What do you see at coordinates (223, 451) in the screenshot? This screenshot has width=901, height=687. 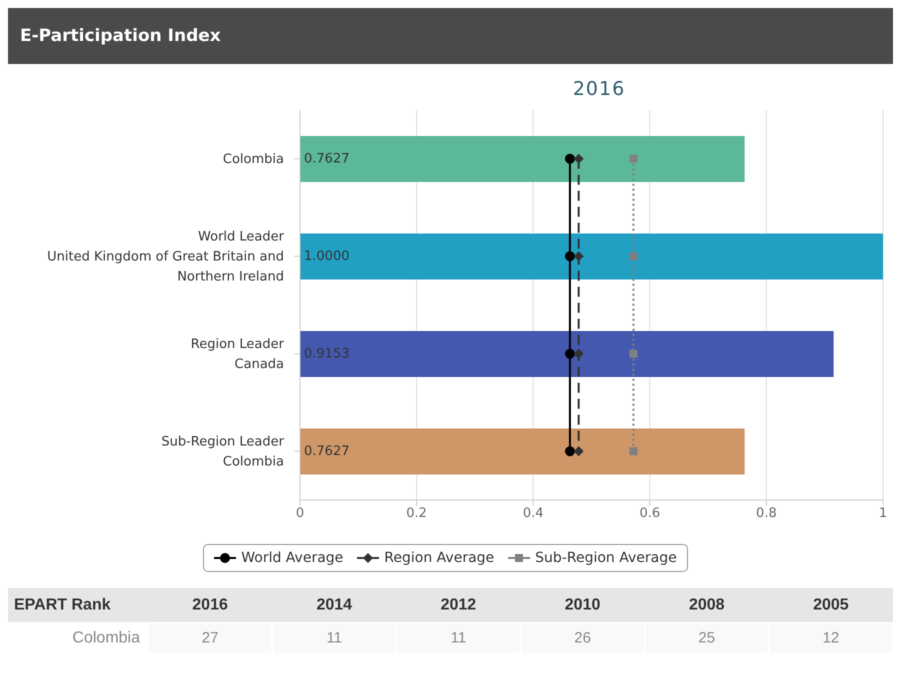 I see `y-tick-label: Sub-Region Leader Colombia` at bounding box center [223, 451].